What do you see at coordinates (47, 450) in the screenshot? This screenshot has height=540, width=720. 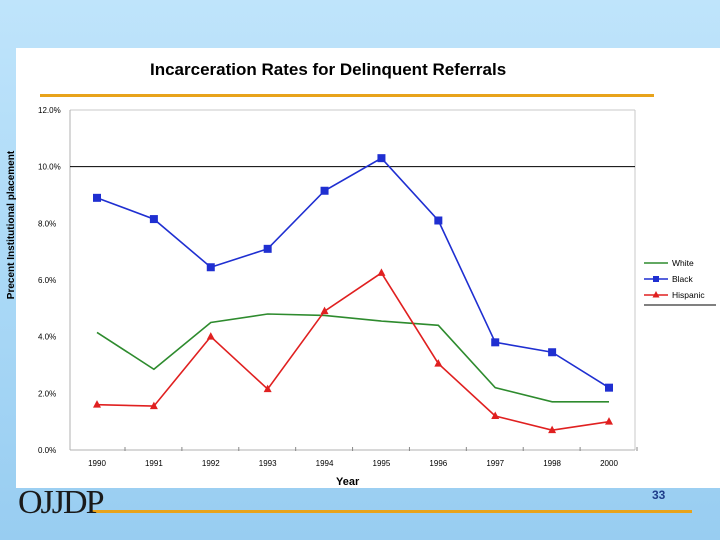 I see `y-tick-label: 0.0%` at bounding box center [47, 450].